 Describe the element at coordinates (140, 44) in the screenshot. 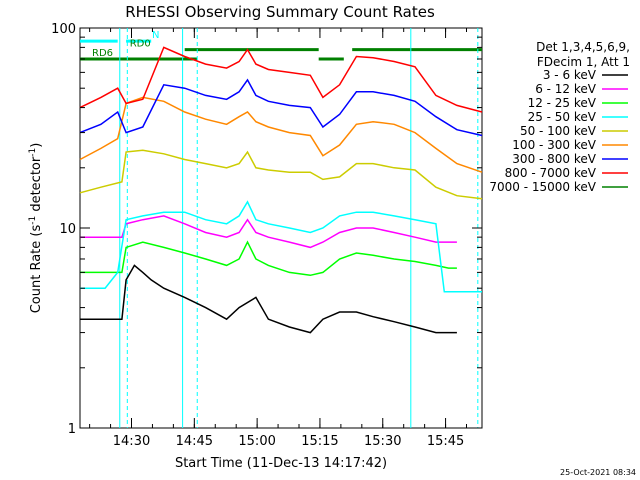

I see `flag-label-rd0: RD0` at that location.